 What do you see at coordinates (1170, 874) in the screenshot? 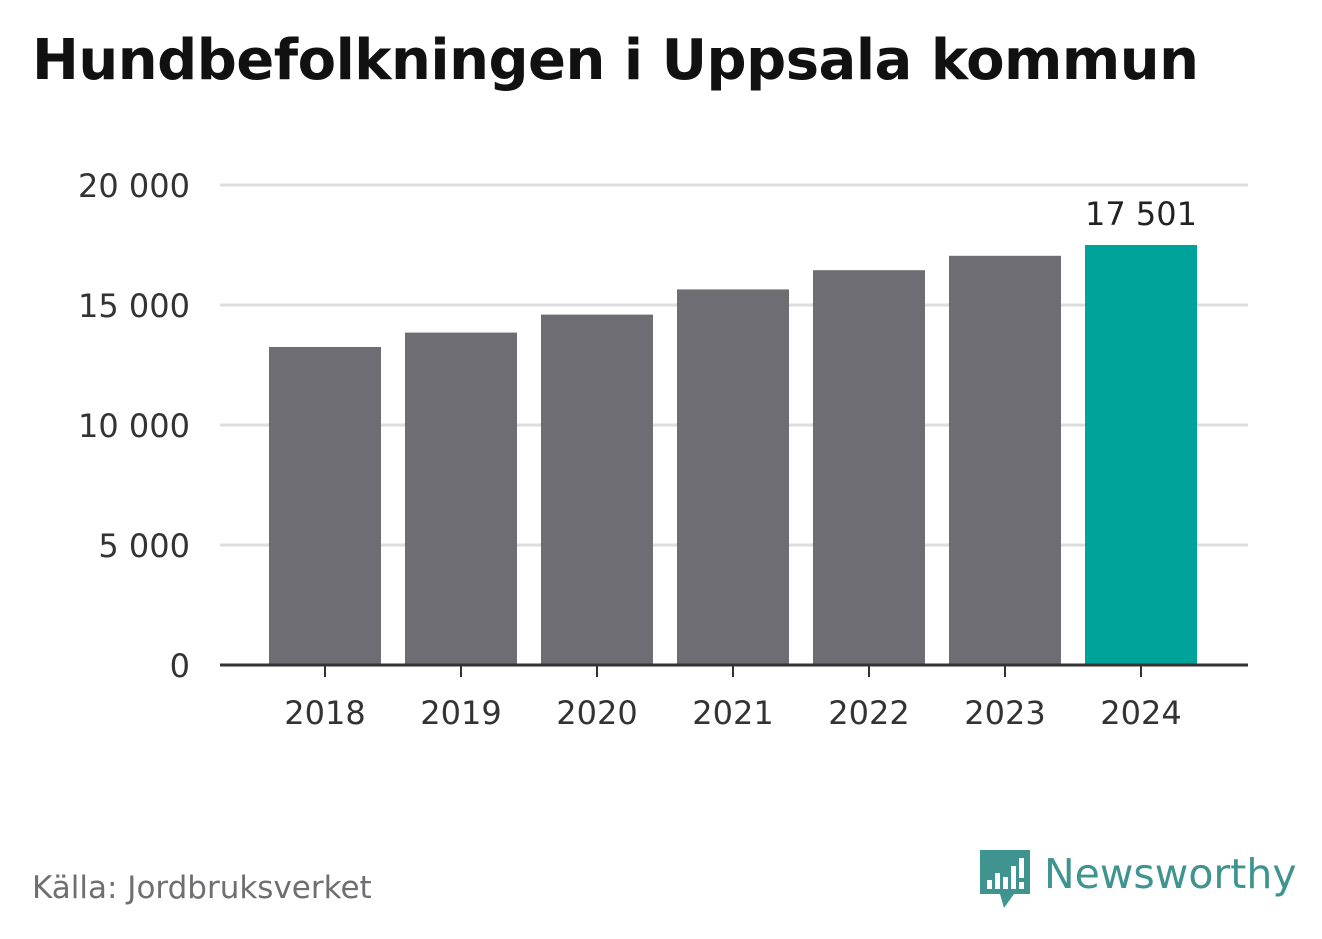
I see `brand-name: Newsworthy` at bounding box center [1170, 874].